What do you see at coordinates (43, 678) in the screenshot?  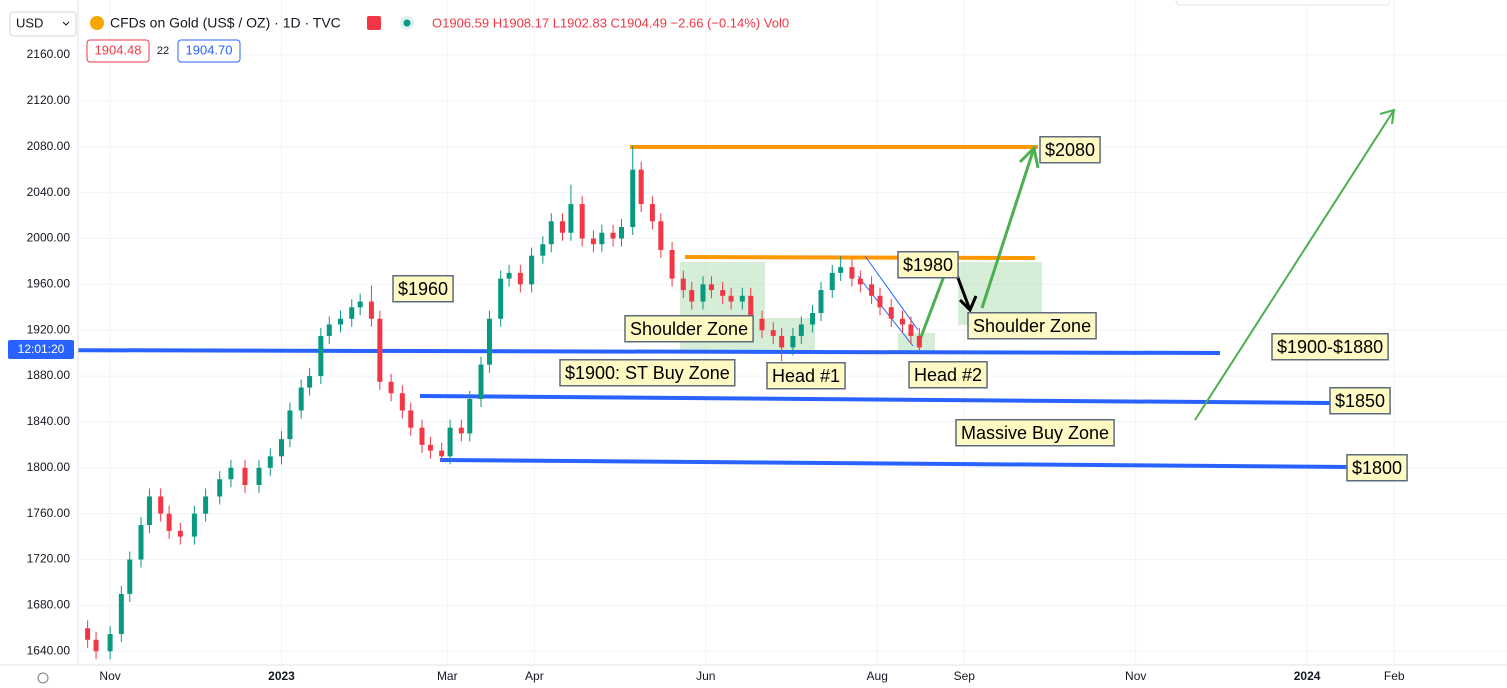 I see `settings-icon` at bounding box center [43, 678].